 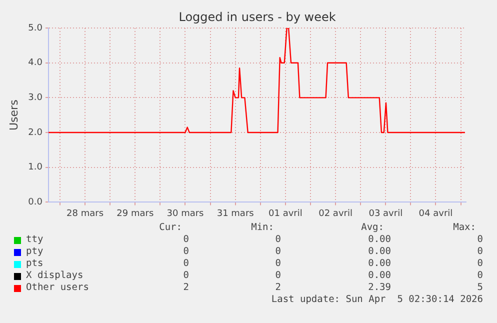 I want to click on y-tick-label: 2.0, so click(x=35, y=133).